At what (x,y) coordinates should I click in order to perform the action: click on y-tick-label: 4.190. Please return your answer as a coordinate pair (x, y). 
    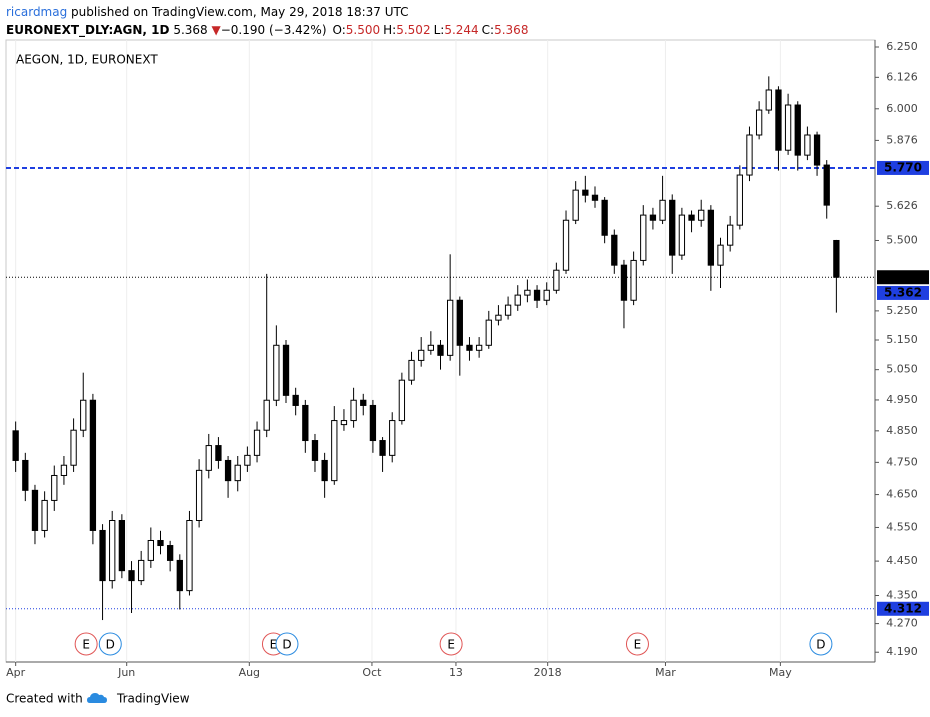
    Looking at the image, I should click on (902, 651).